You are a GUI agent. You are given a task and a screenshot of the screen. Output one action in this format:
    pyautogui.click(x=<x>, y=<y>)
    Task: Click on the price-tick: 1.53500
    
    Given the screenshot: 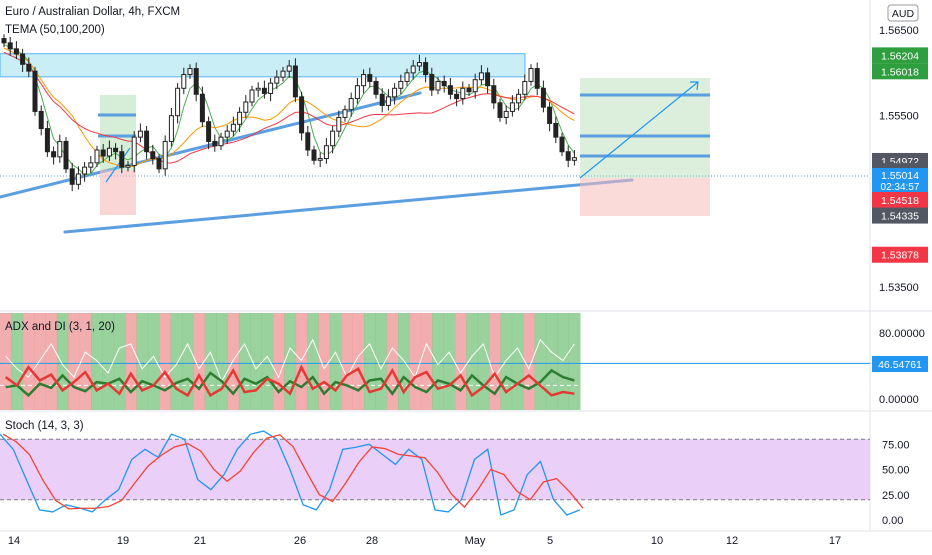 What is the action you would take?
    pyautogui.click(x=899, y=288)
    